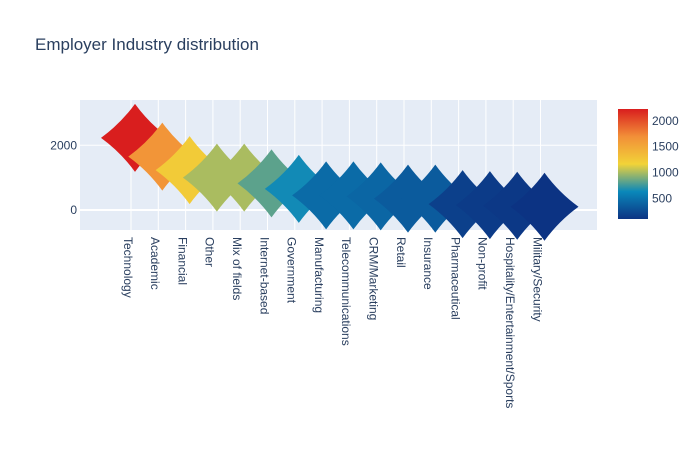 This screenshot has width=700, height=450. Describe the element at coordinates (483, 263) in the screenshot. I see `x-tick-label: Non-profit` at that location.